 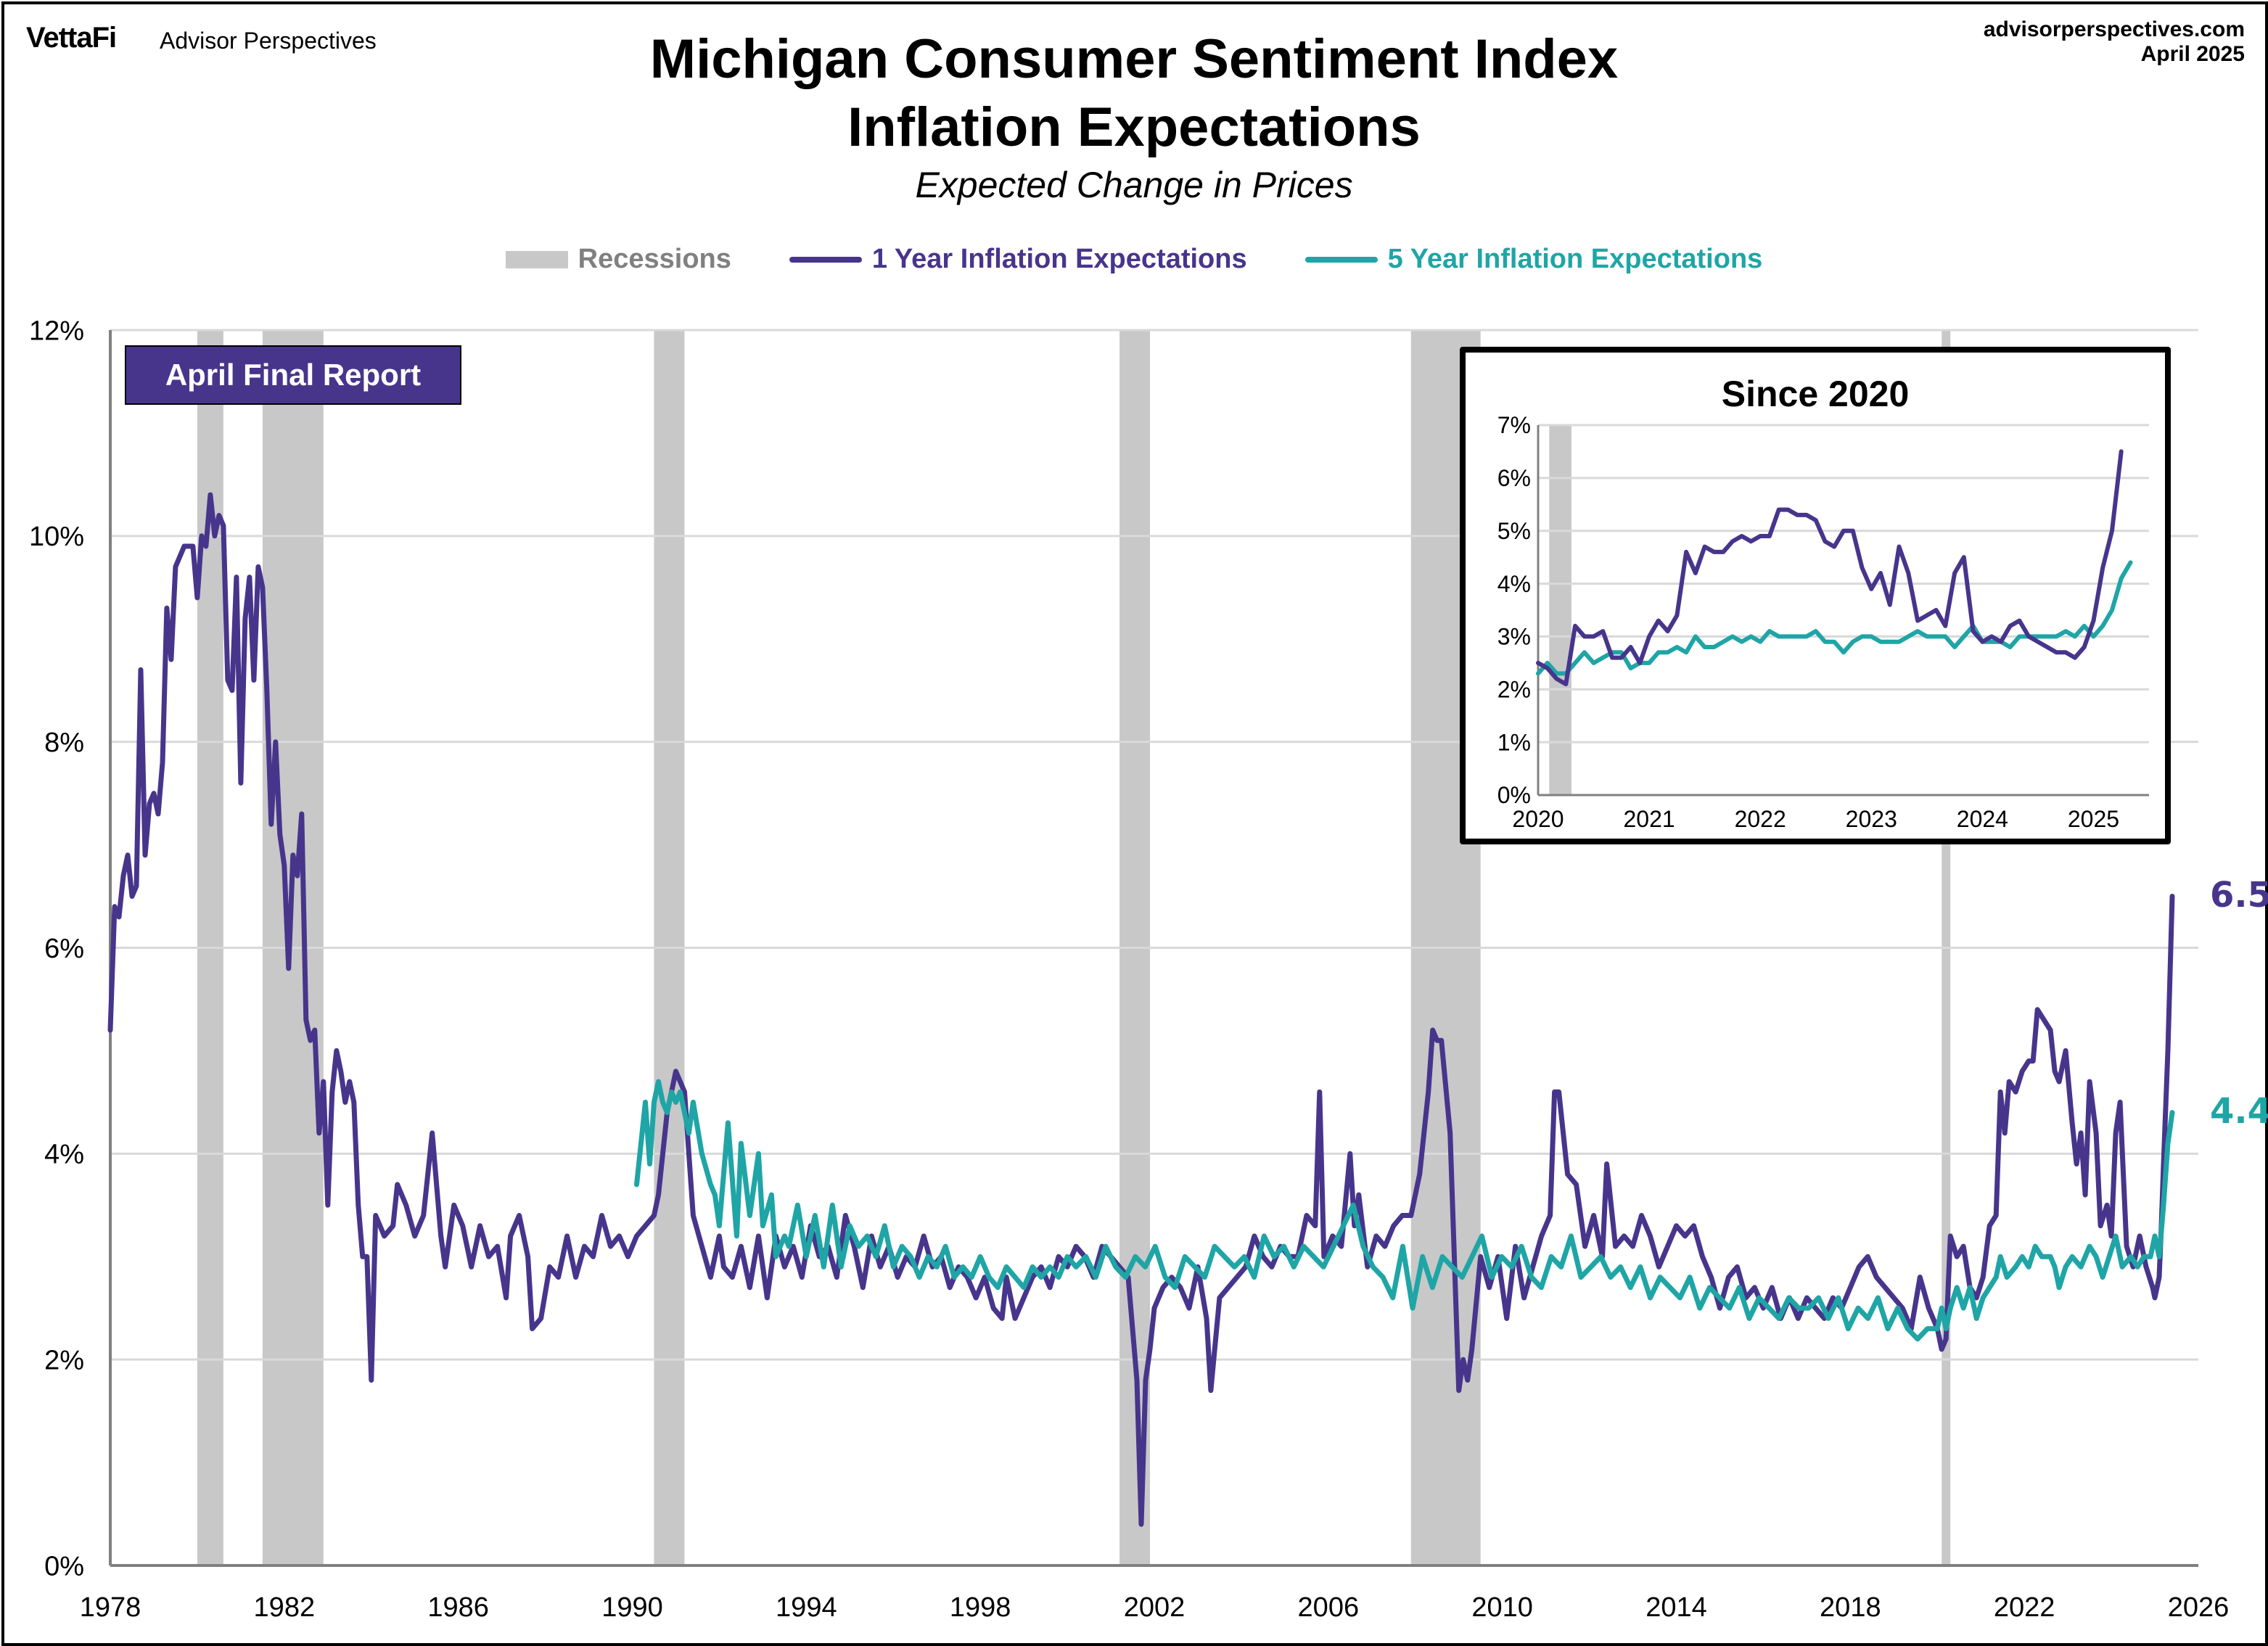 I want to click on x-tick-label: 2014, so click(x=1676, y=1607).